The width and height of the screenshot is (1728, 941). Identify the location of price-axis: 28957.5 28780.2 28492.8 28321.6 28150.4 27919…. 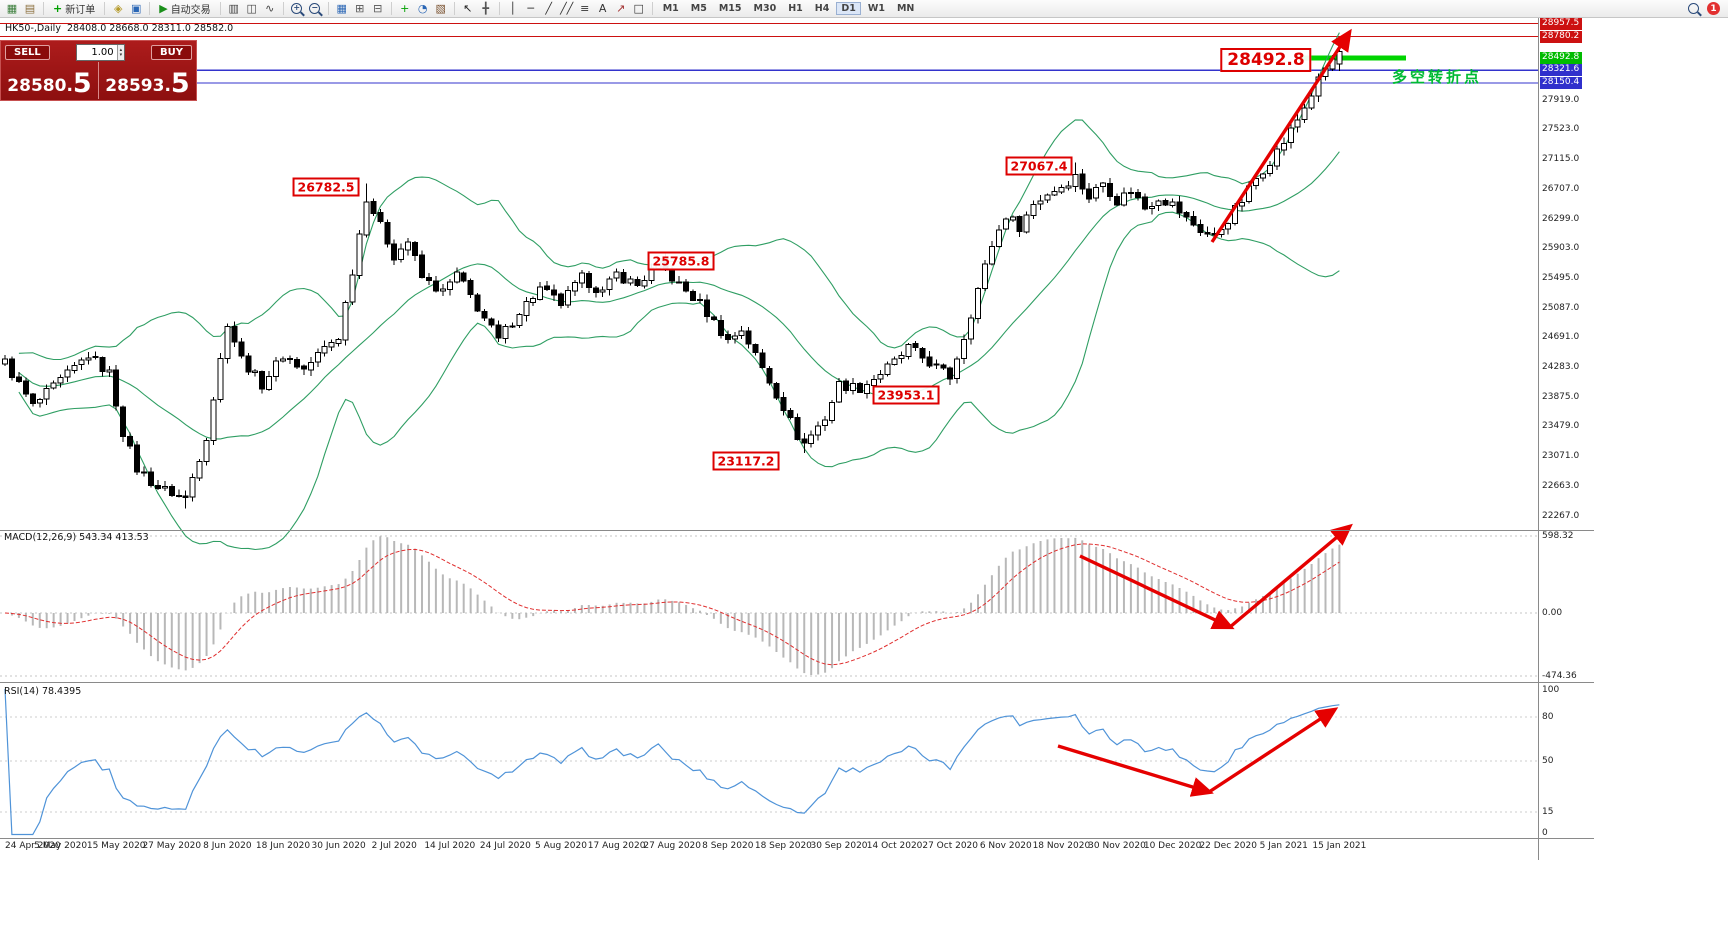
(1566, 439).